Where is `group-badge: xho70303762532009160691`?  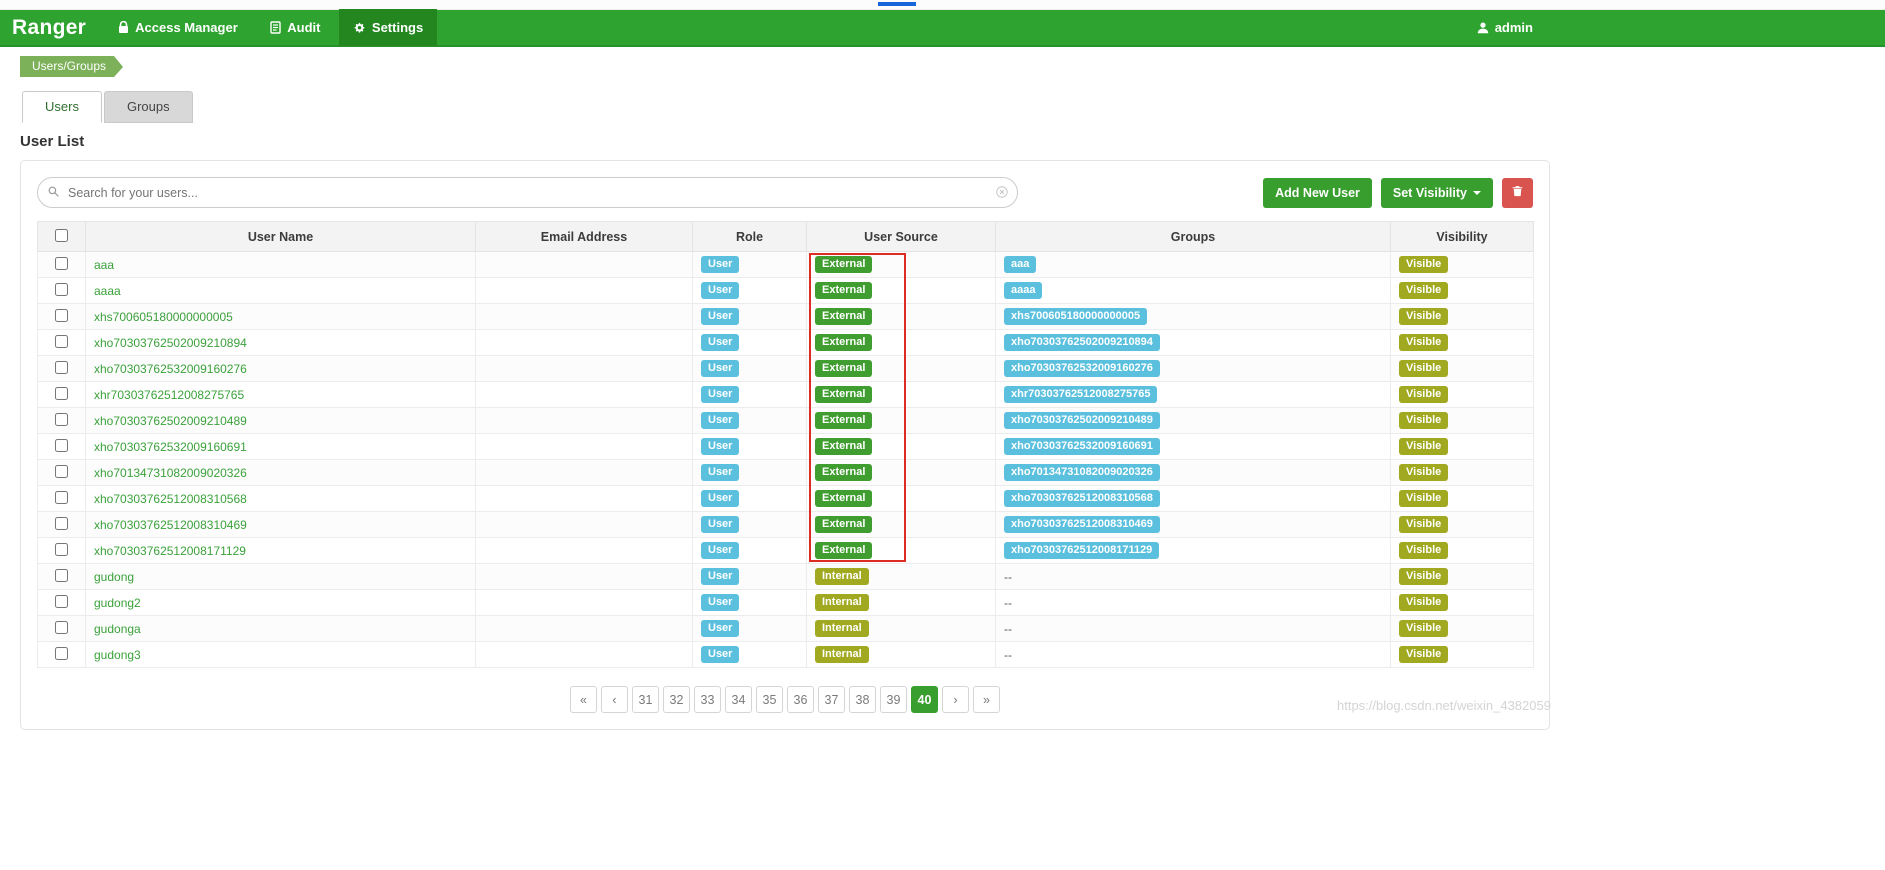
group-badge: xho70303762532009160691 is located at coordinates (1082, 446).